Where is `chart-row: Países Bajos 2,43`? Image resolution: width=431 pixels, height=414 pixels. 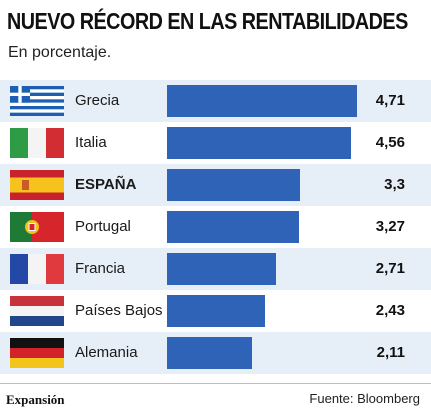 chart-row: Países Bajos 2,43 is located at coordinates (215, 311).